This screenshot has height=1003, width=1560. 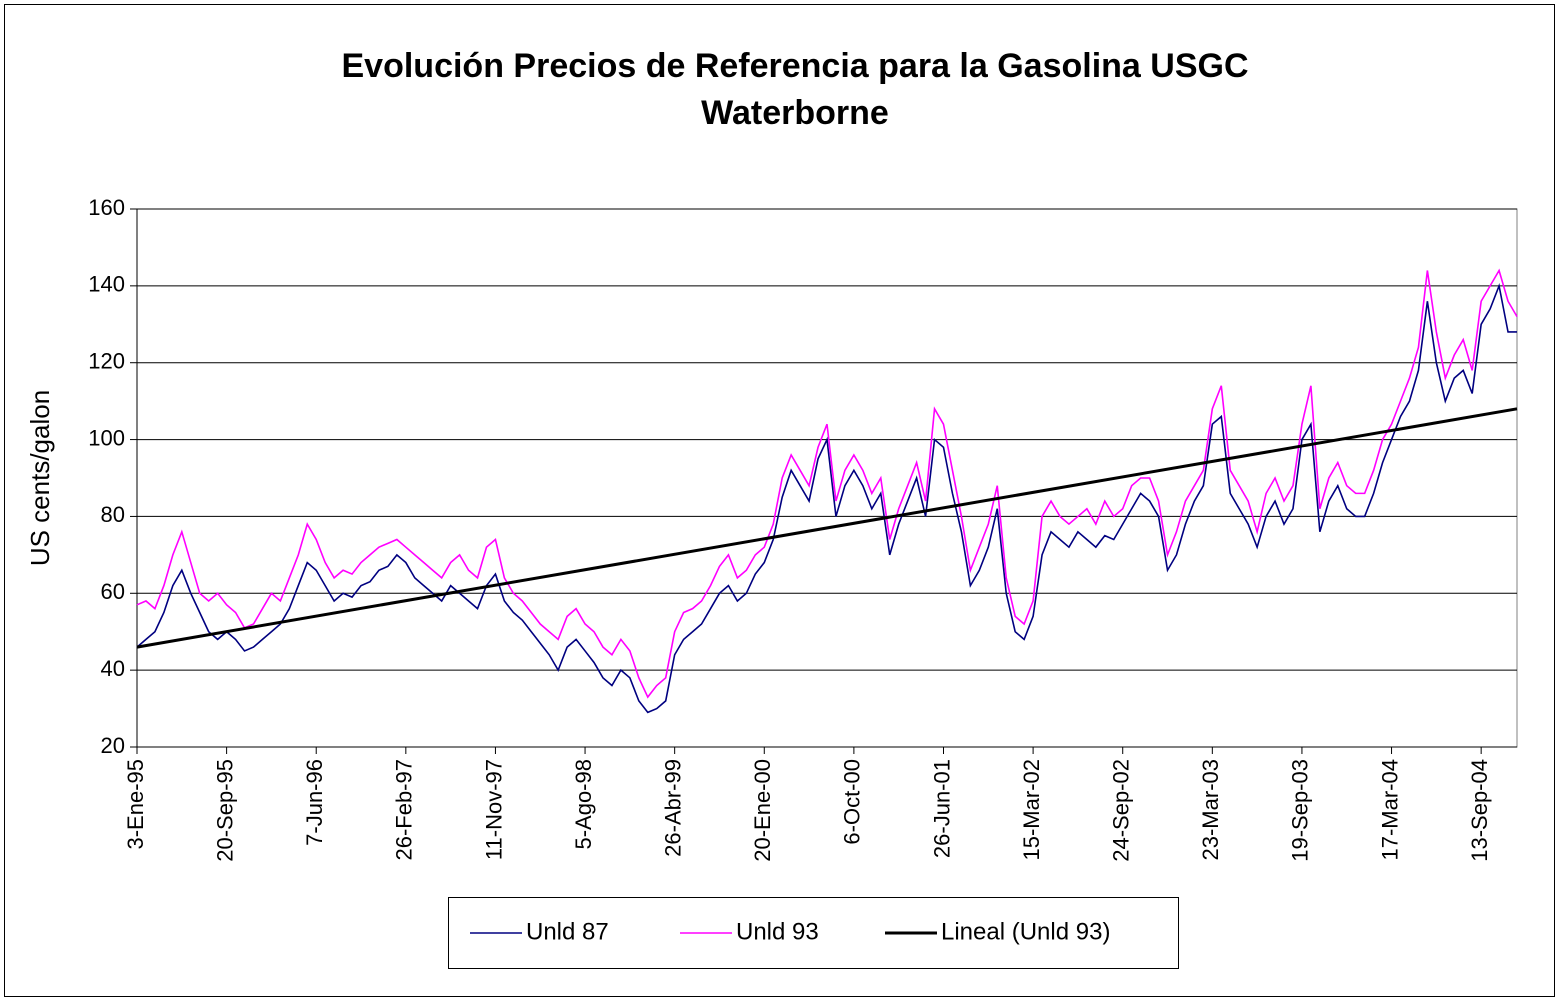 What do you see at coordinates (113, 668) in the screenshot?
I see `y-tick-label: 40` at bounding box center [113, 668].